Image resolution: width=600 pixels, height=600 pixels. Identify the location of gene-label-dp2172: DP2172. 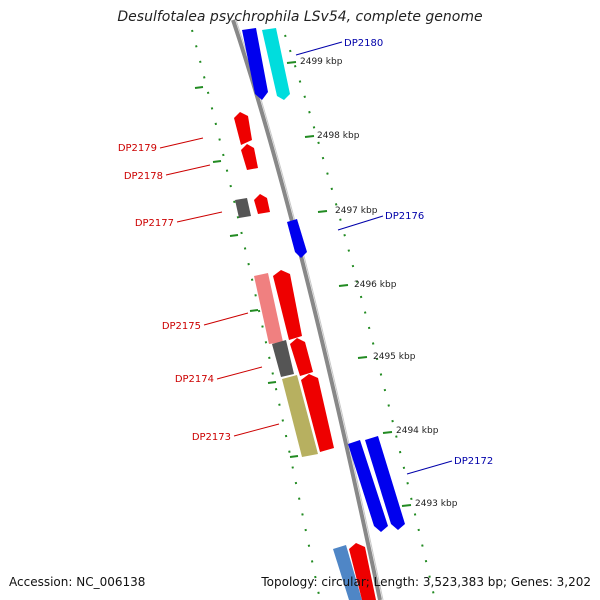
(473, 461).